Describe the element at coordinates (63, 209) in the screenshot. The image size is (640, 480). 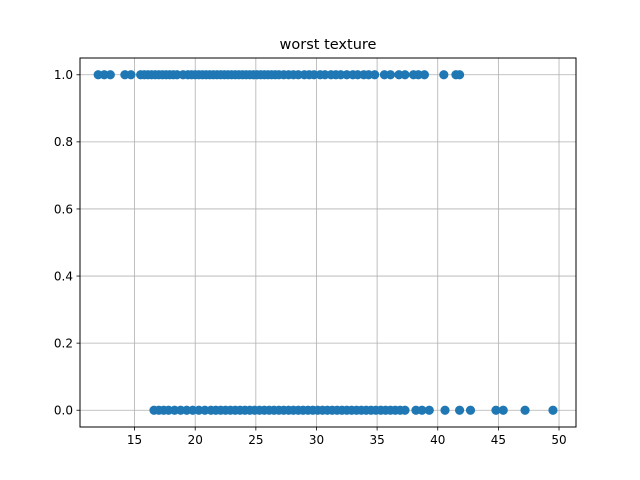
I see `y-tick-label: 0.6` at that location.